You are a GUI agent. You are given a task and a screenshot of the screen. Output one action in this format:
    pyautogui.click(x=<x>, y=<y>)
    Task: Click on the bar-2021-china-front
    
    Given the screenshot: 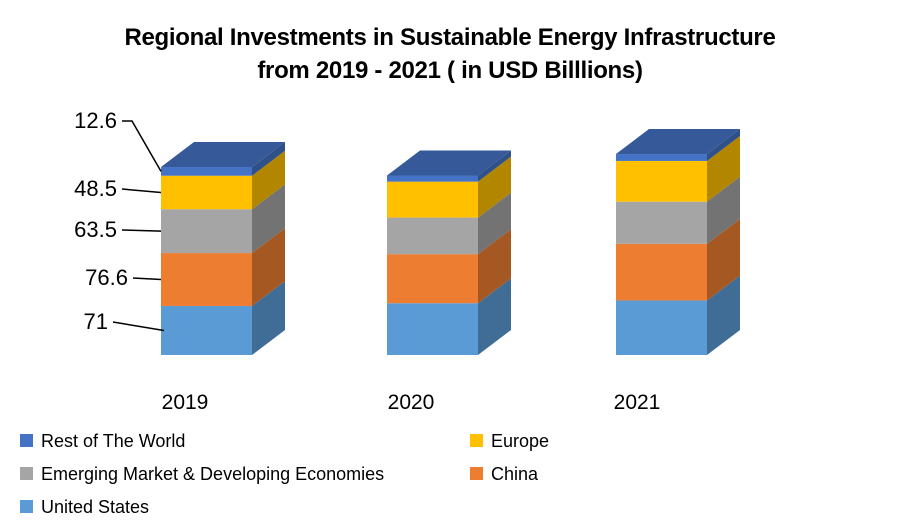 What is the action you would take?
    pyautogui.click(x=661, y=272)
    